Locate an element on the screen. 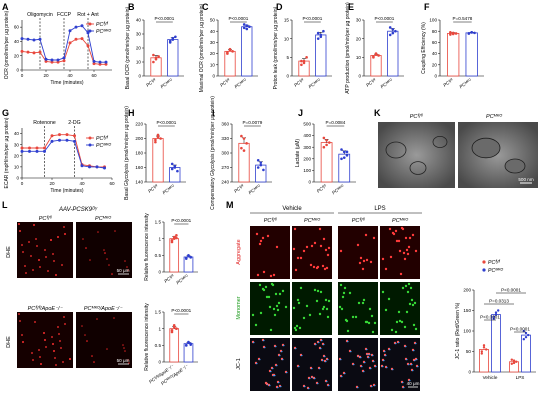 Image resolution: width=546 pixels, height=410 pixels. x-tick-label: 60 is located at coordinates (94, 75).